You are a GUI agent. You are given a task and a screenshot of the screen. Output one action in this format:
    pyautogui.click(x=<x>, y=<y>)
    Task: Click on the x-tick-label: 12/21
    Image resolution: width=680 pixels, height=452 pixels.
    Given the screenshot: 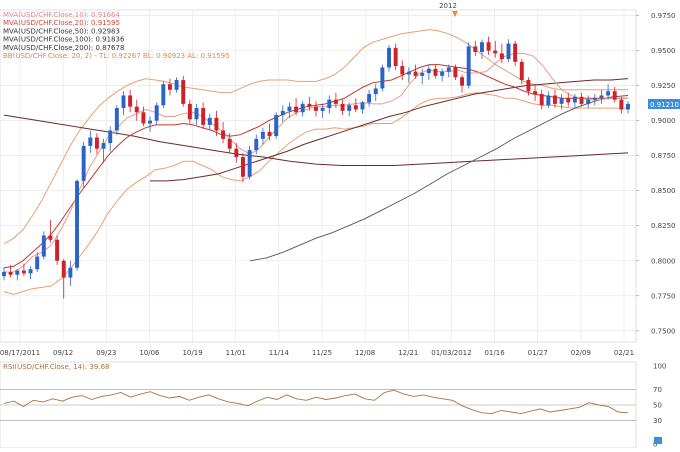 What is the action you would take?
    pyautogui.click(x=408, y=353)
    